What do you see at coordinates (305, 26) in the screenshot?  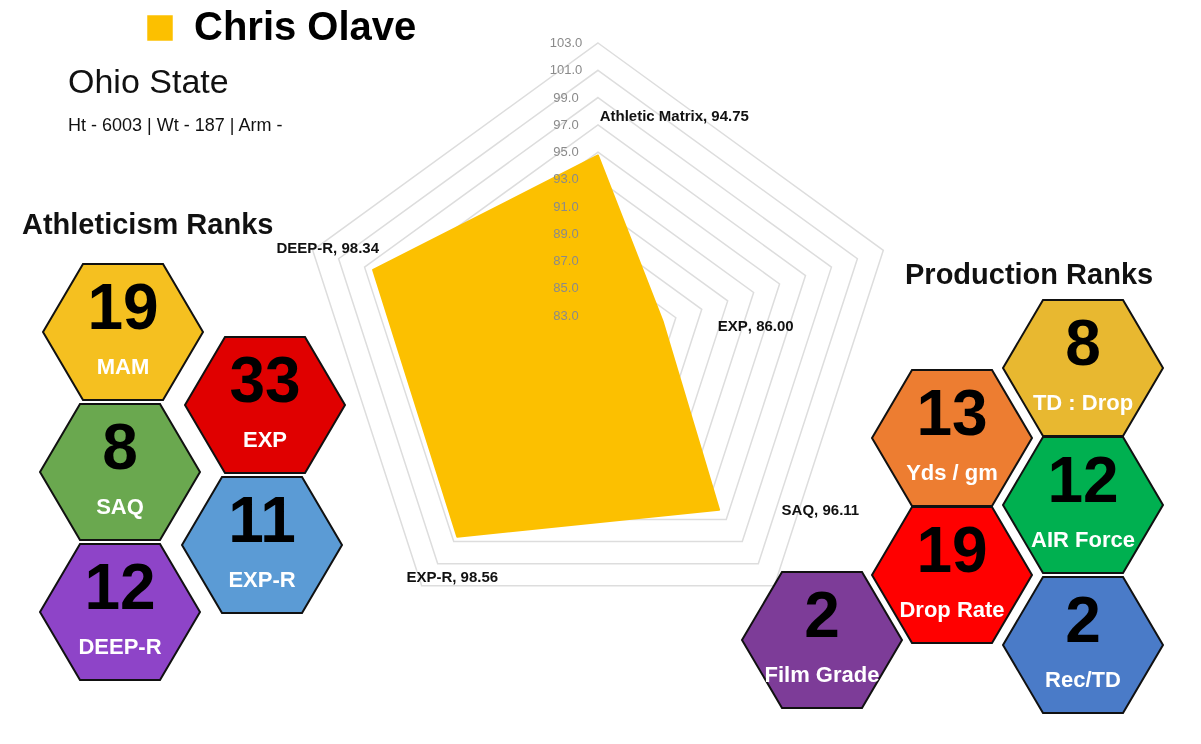 I see `legend-label: Chris Olave` at bounding box center [305, 26].